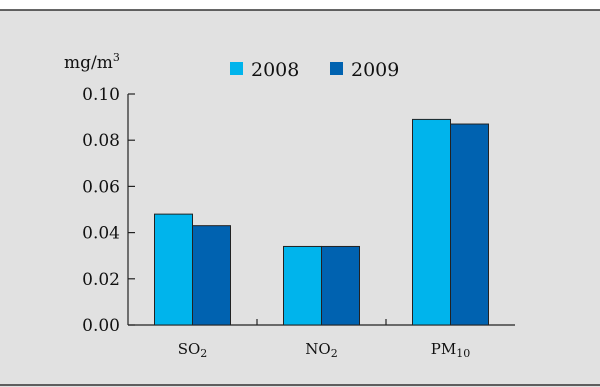 This screenshot has height=387, width=600. I want to click on legend-label-2008: 2008, so click(275, 70).